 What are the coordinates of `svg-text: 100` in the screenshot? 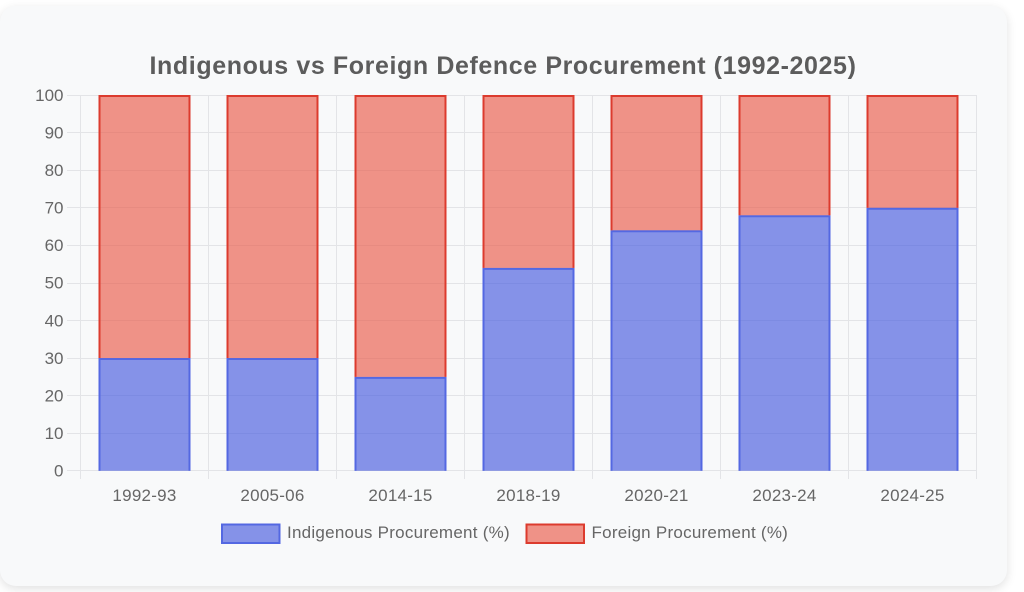 It's located at (49, 95).